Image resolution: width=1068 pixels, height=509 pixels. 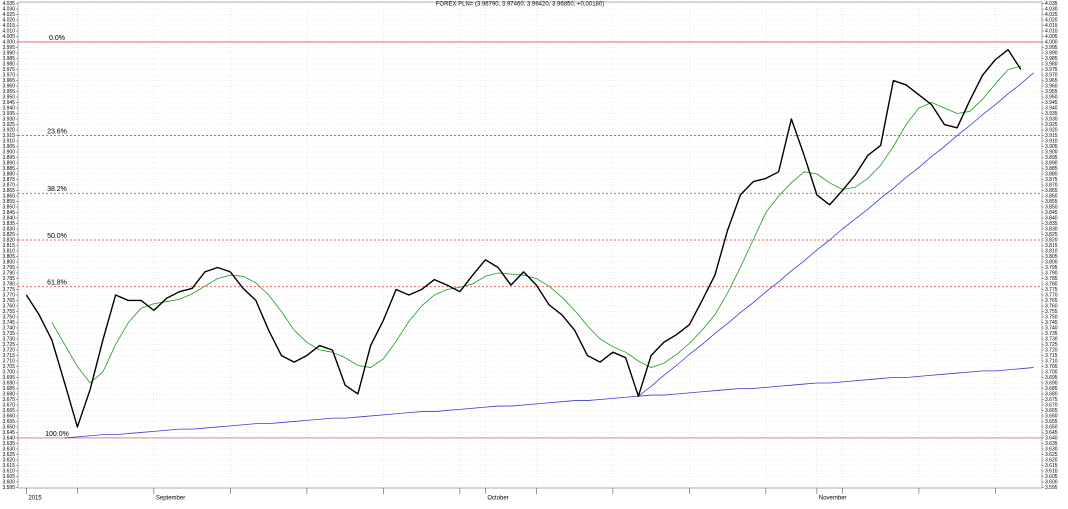 What do you see at coordinates (1051, 147) in the screenshot?
I see `y-tick-label: 3.905` at bounding box center [1051, 147].